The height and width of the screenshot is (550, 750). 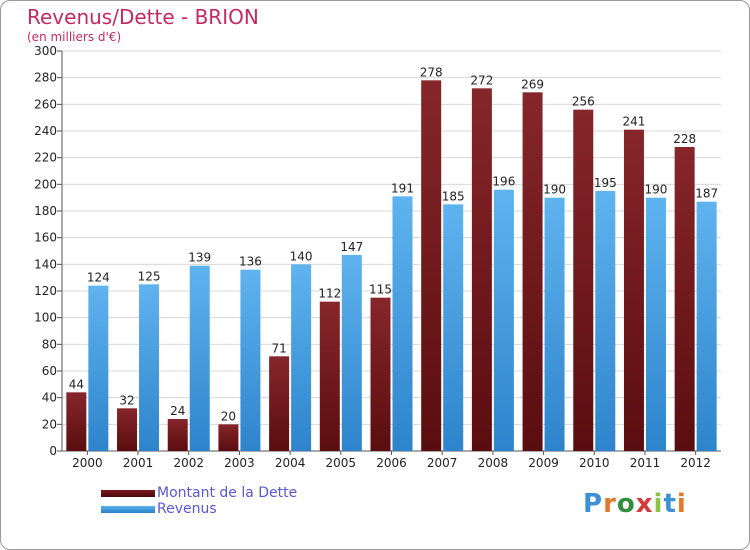 What do you see at coordinates (143, 17) in the screenshot?
I see `chart-title: Revenus/Dette - BRION` at bounding box center [143, 17].